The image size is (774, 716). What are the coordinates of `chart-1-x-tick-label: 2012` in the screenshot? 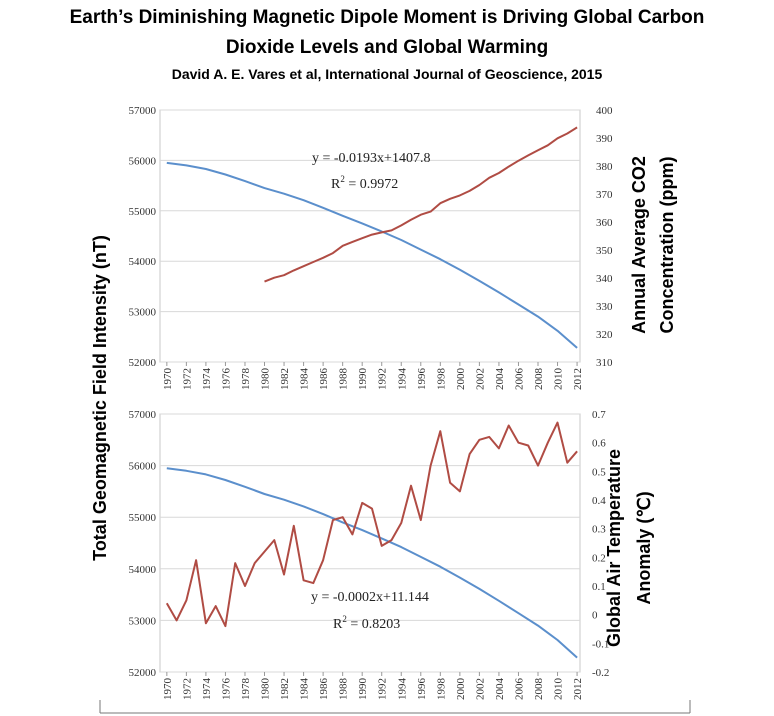 It's located at (578, 379).